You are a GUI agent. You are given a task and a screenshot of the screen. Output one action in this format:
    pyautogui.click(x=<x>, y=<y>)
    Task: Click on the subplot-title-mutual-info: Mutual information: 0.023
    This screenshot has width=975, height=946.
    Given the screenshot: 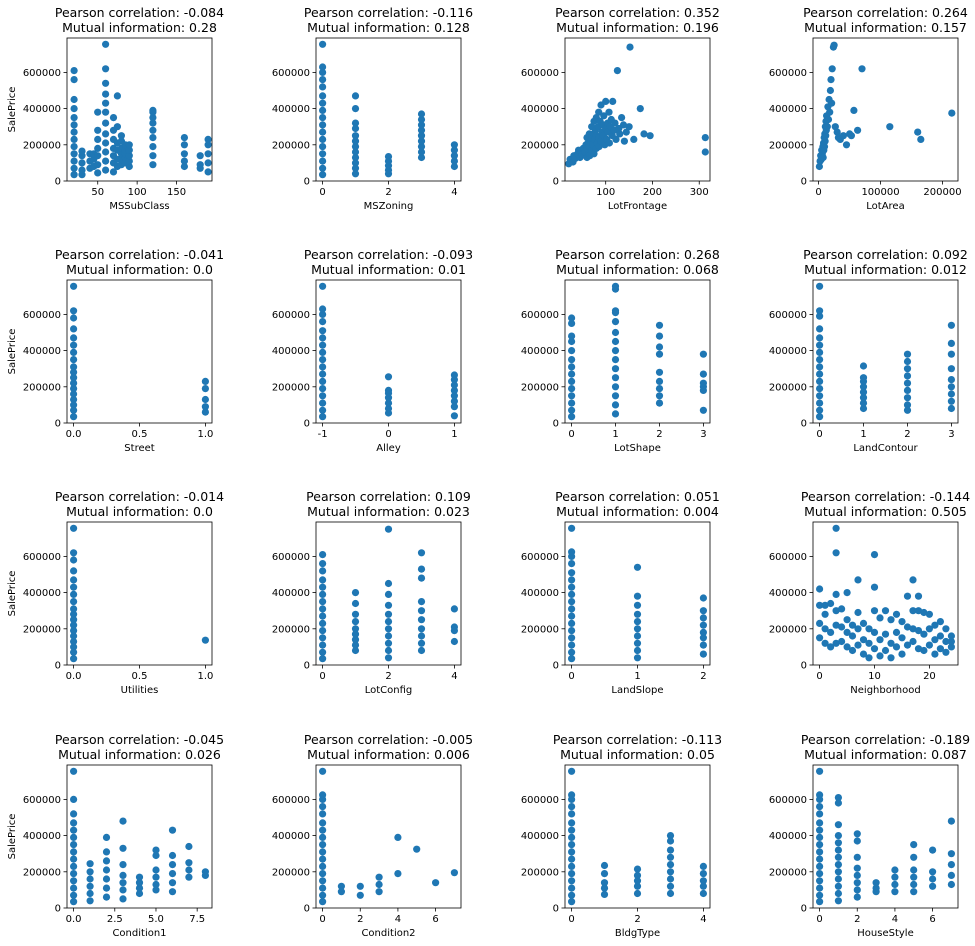 What is the action you would take?
    pyautogui.click(x=388, y=511)
    